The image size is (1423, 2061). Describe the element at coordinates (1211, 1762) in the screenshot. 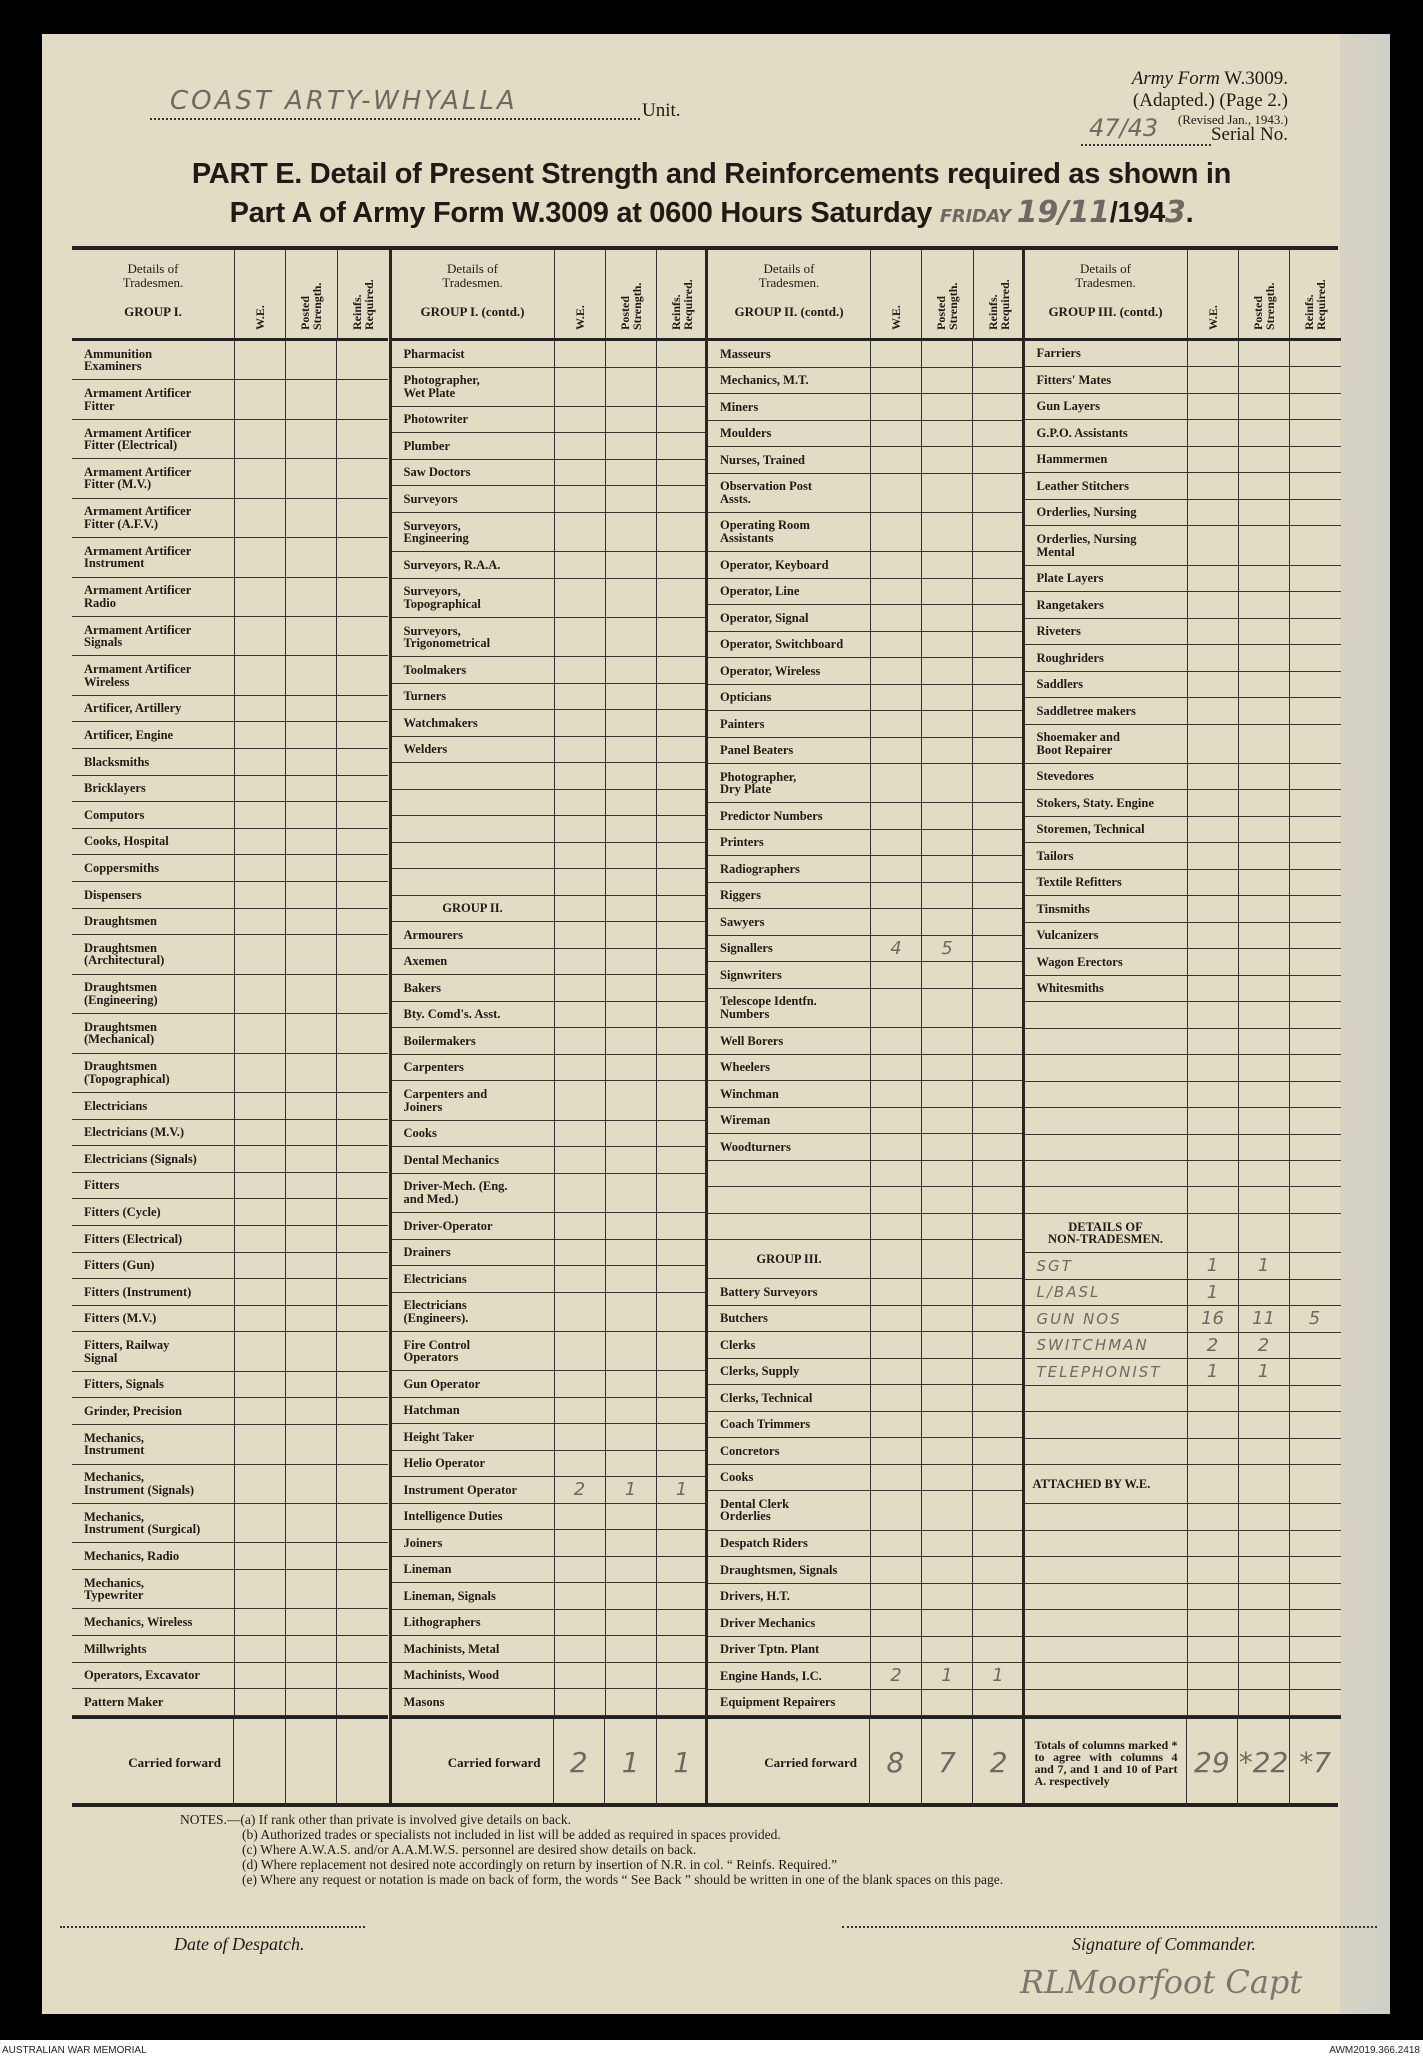

I see `carried-value: 29` at that location.